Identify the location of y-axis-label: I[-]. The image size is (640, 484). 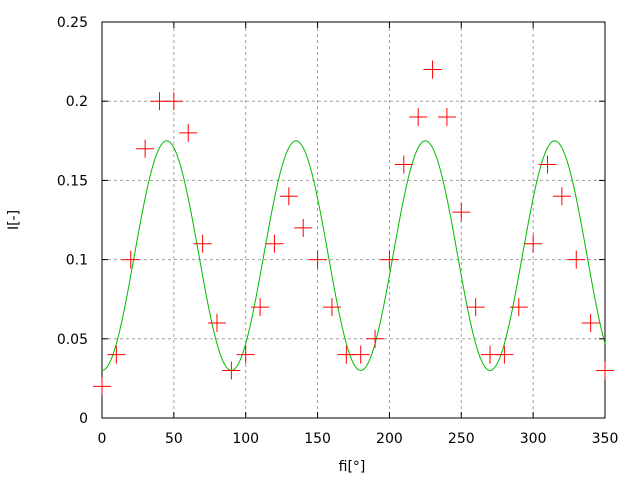
(14, 220).